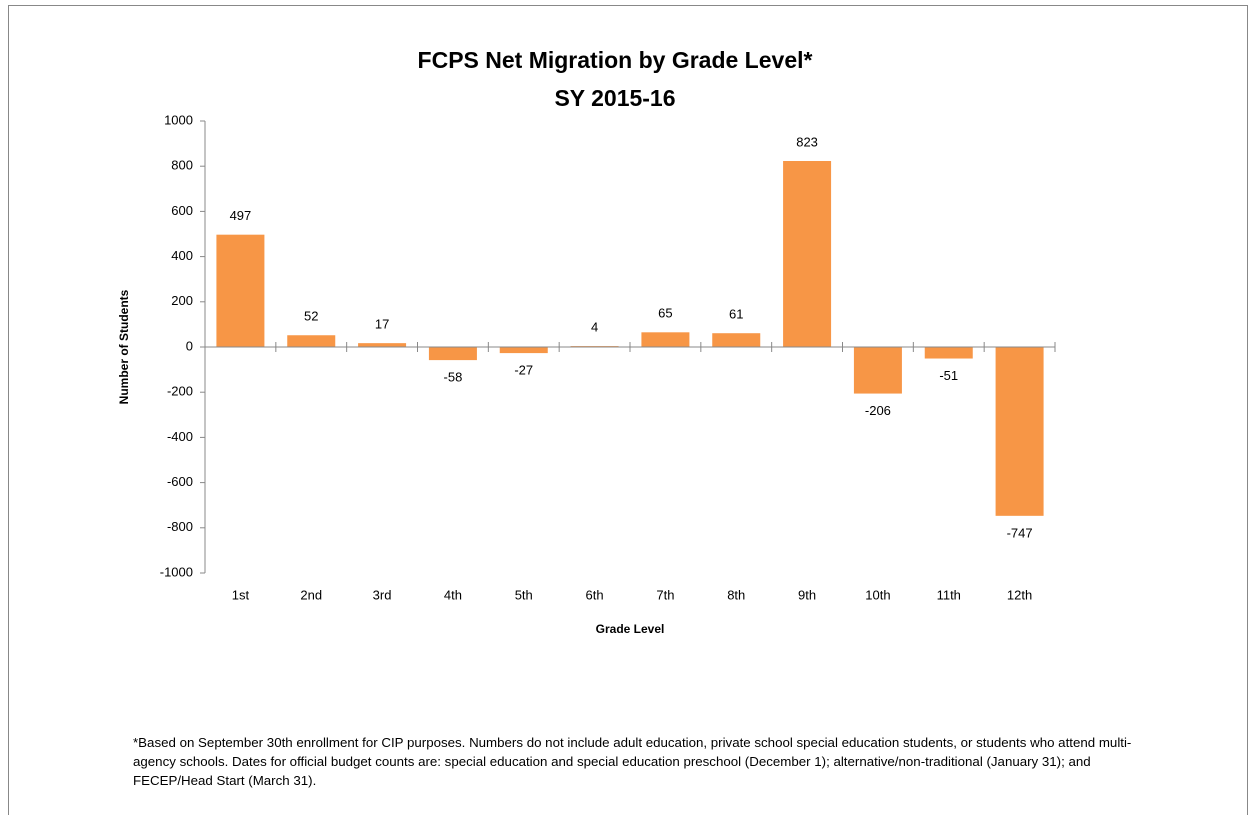  I want to click on data-label: 17, so click(382, 324).